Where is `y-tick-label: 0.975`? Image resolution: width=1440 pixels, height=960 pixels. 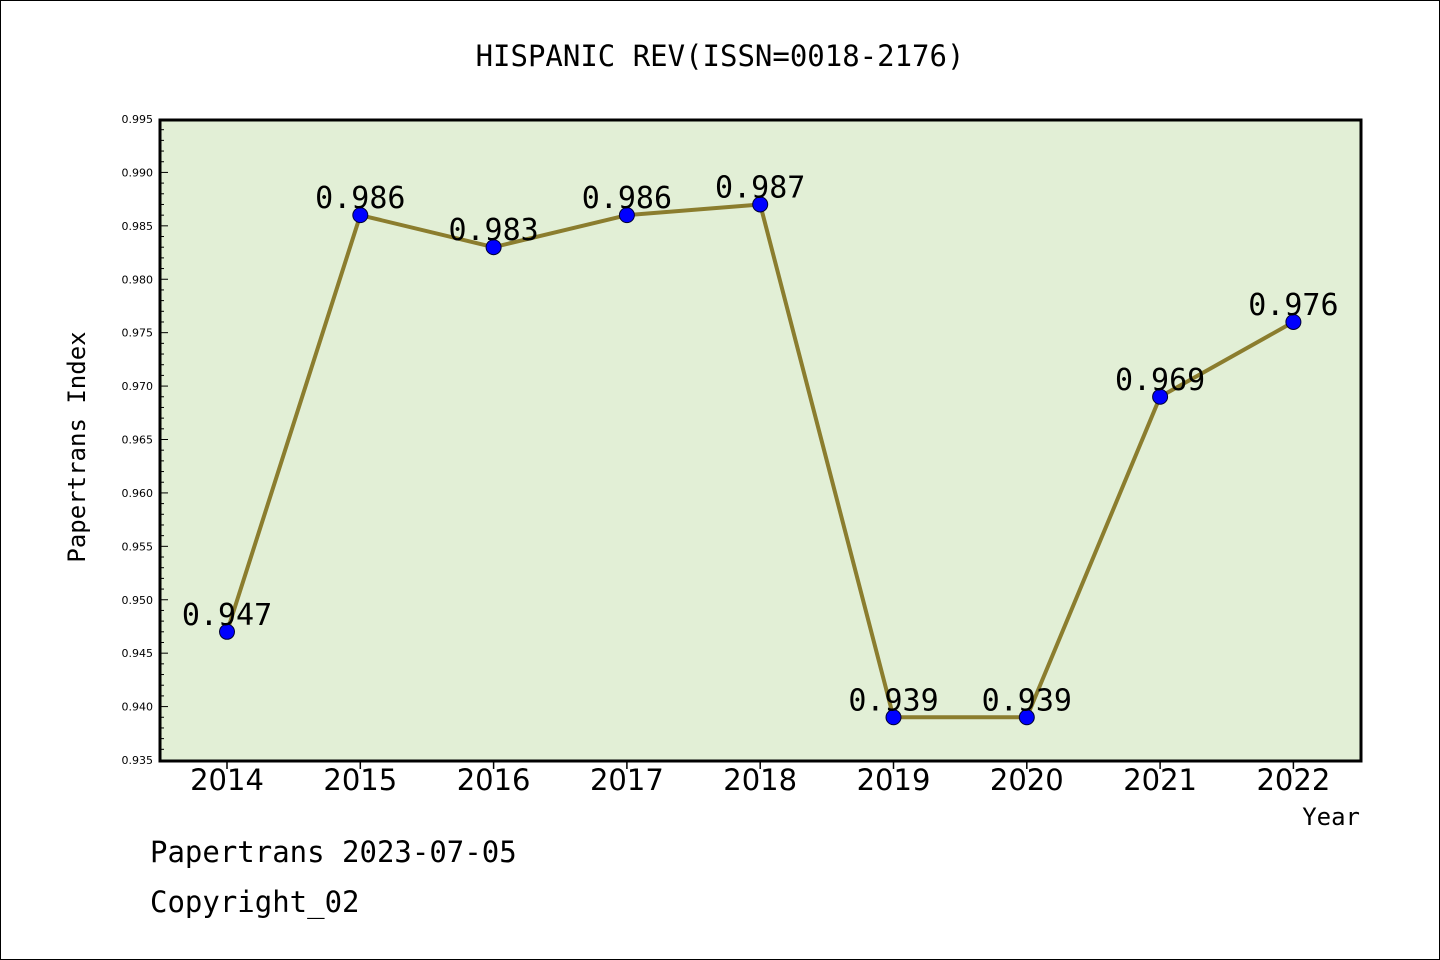 y-tick-label: 0.975 is located at coordinates (138, 333).